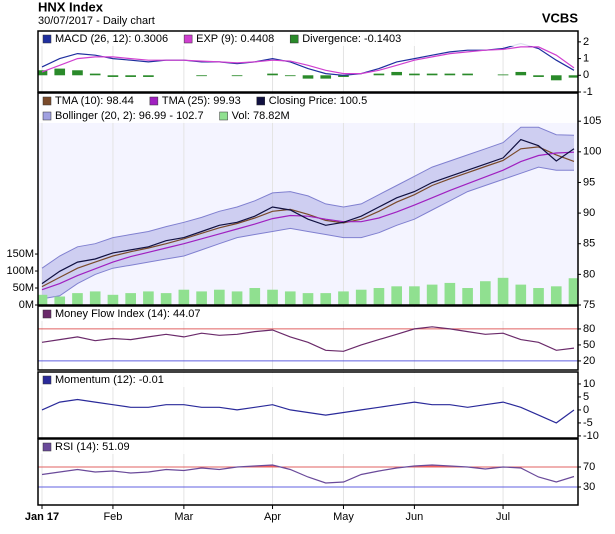  Describe the element at coordinates (261, 116) in the screenshot. I see `legend-label: Vol: 78.82M` at that location.